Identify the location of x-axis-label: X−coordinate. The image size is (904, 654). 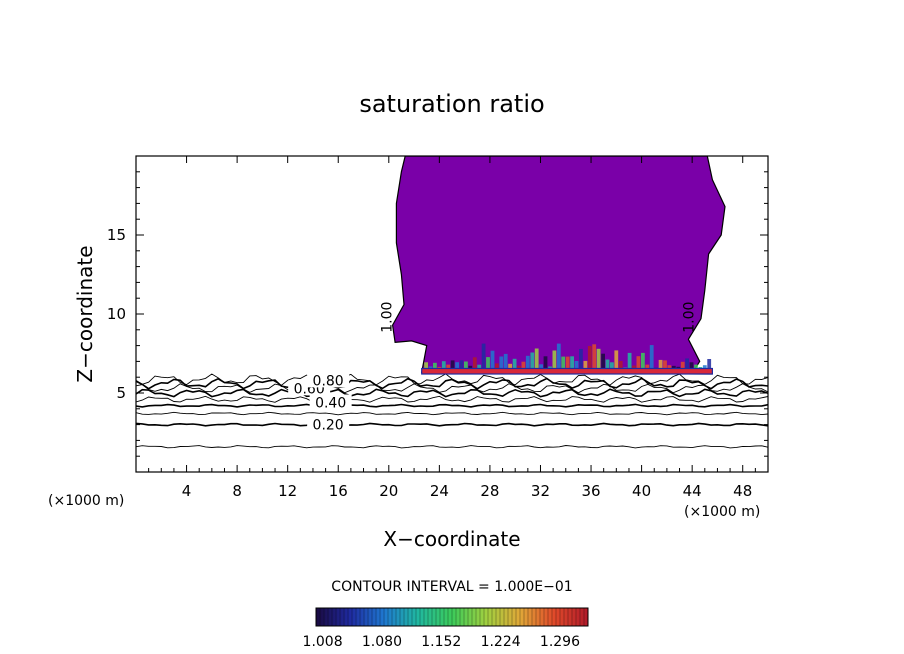
(451, 539).